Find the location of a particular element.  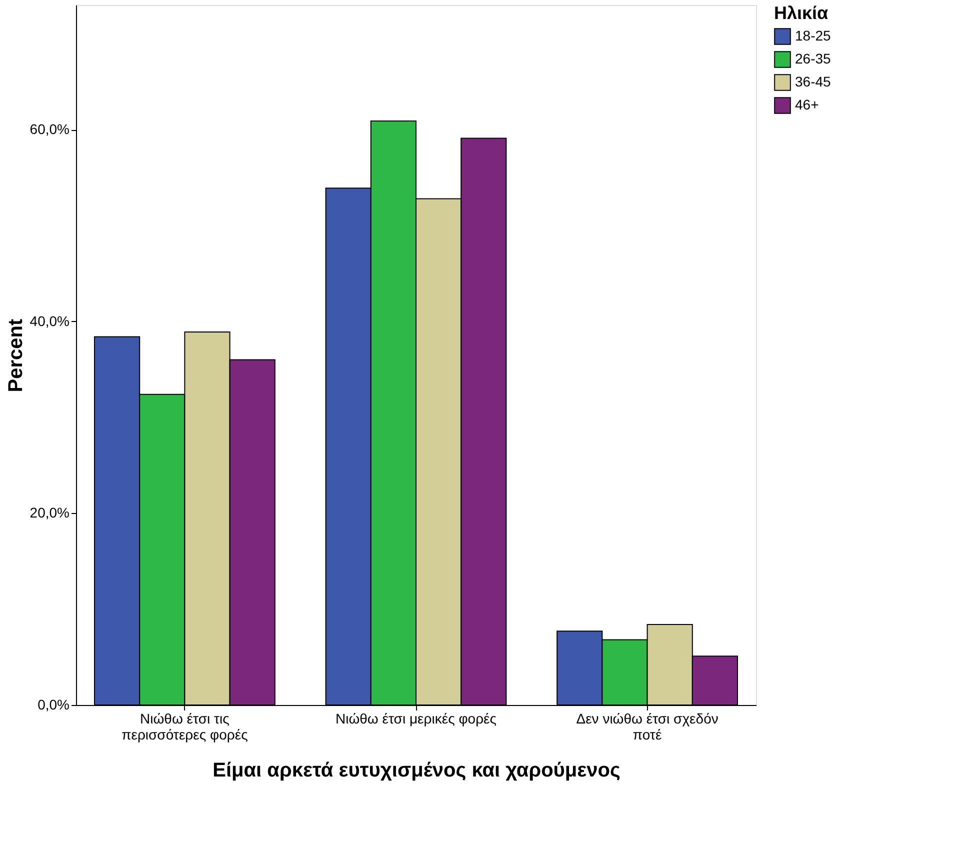

y-axis-title: Percent is located at coordinates (15, 355).